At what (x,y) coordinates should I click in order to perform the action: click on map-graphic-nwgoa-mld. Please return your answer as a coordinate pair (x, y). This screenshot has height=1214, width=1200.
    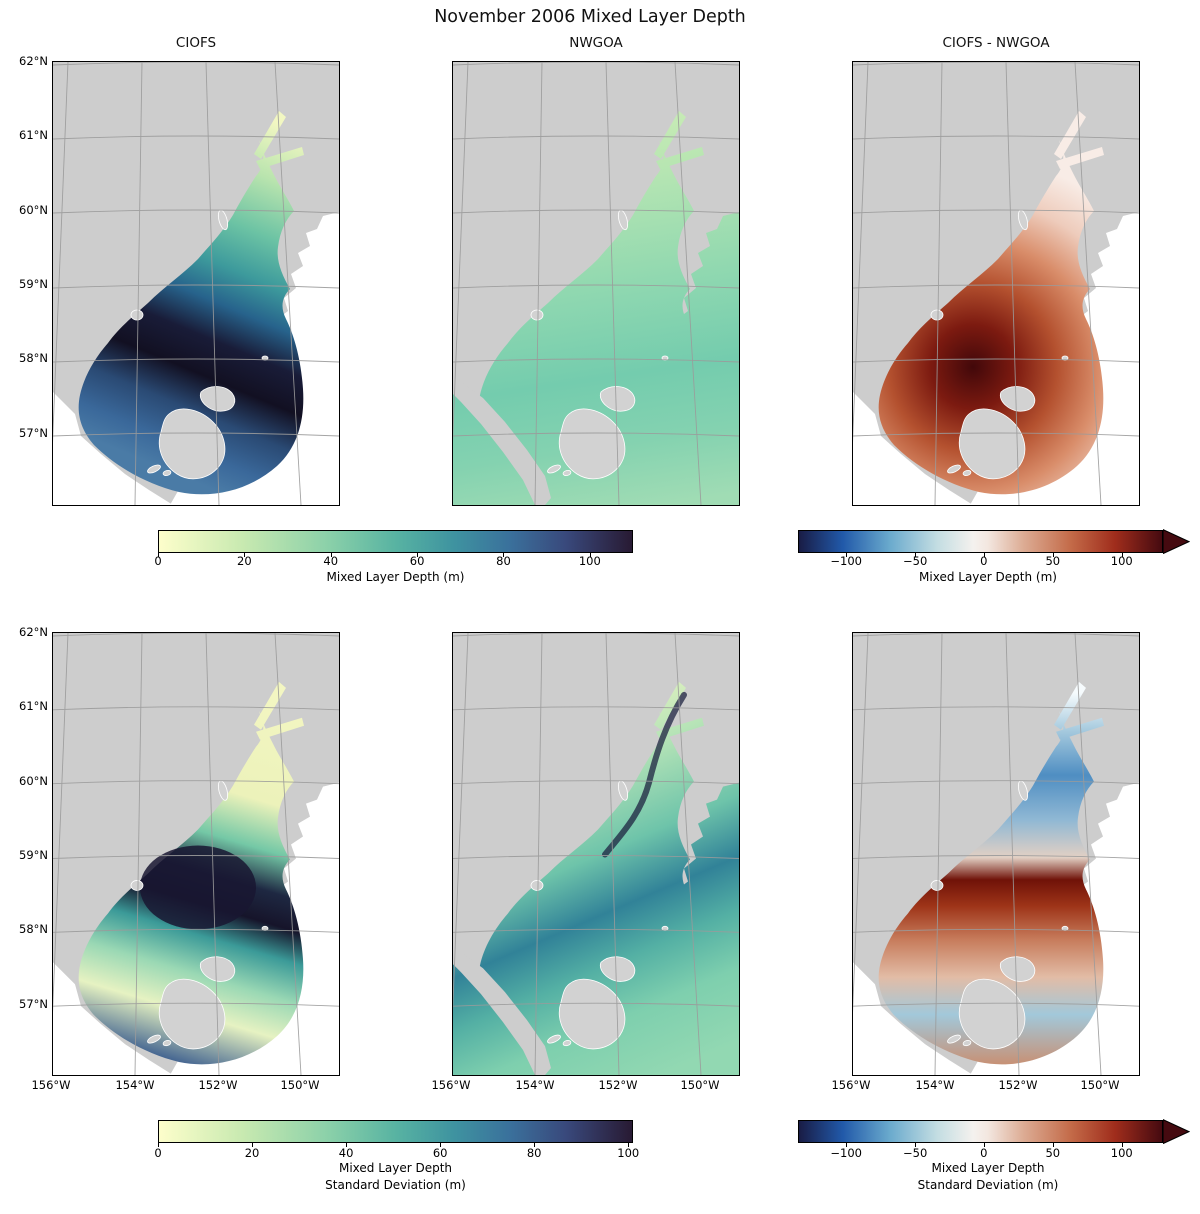
    Looking at the image, I should click on (595, 283).